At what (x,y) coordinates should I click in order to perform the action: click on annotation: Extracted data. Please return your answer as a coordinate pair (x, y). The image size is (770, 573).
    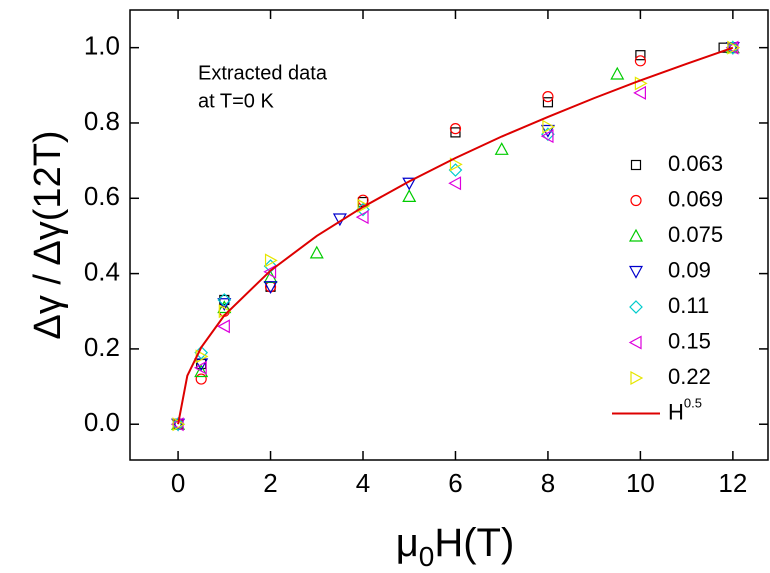
    Looking at the image, I should click on (263, 73).